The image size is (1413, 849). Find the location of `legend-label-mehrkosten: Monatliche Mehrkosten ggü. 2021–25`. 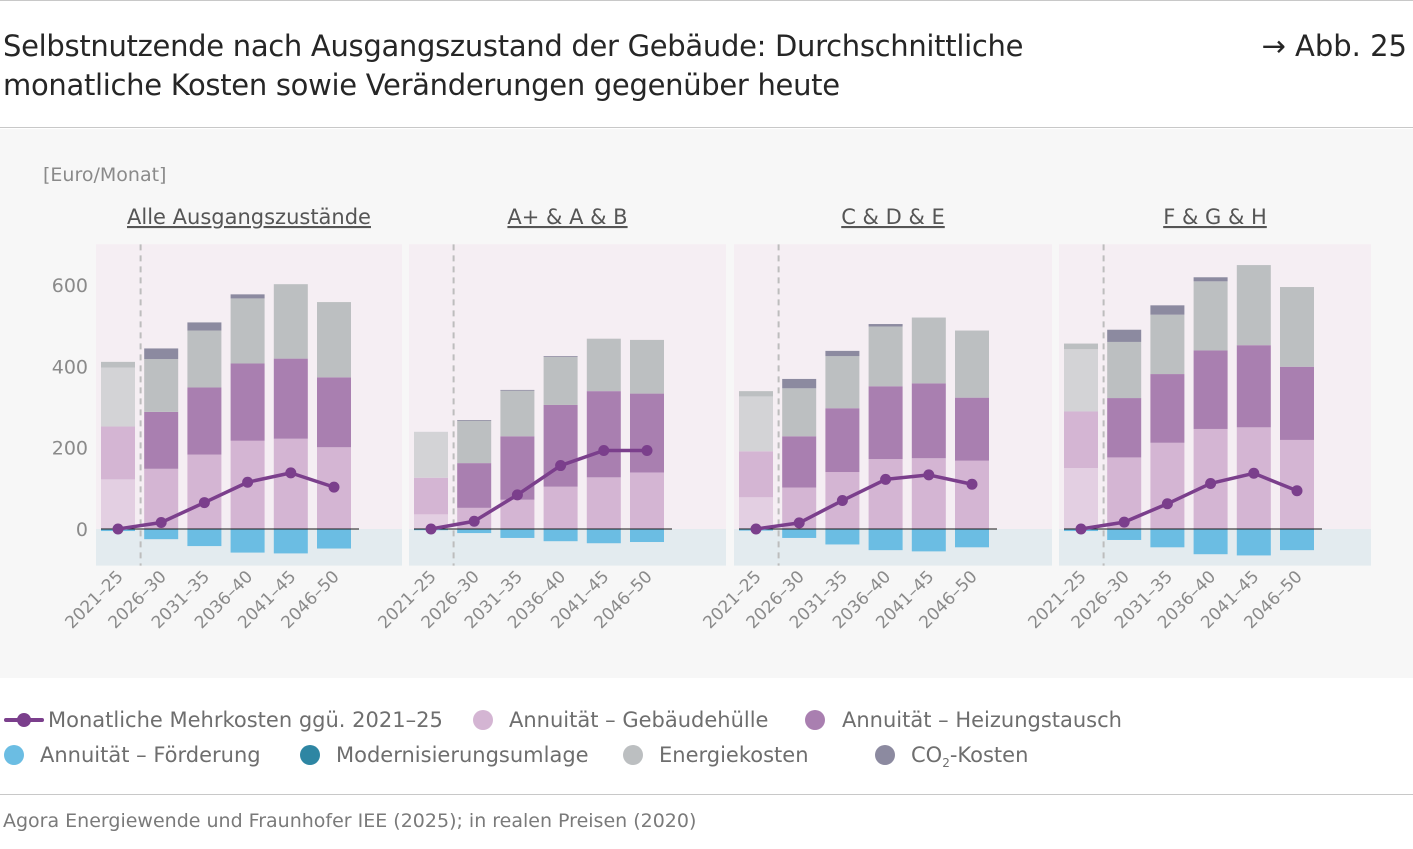

legend-label-mehrkosten: Monatliche Mehrkosten ggü. 2021–25 is located at coordinates (245, 720).